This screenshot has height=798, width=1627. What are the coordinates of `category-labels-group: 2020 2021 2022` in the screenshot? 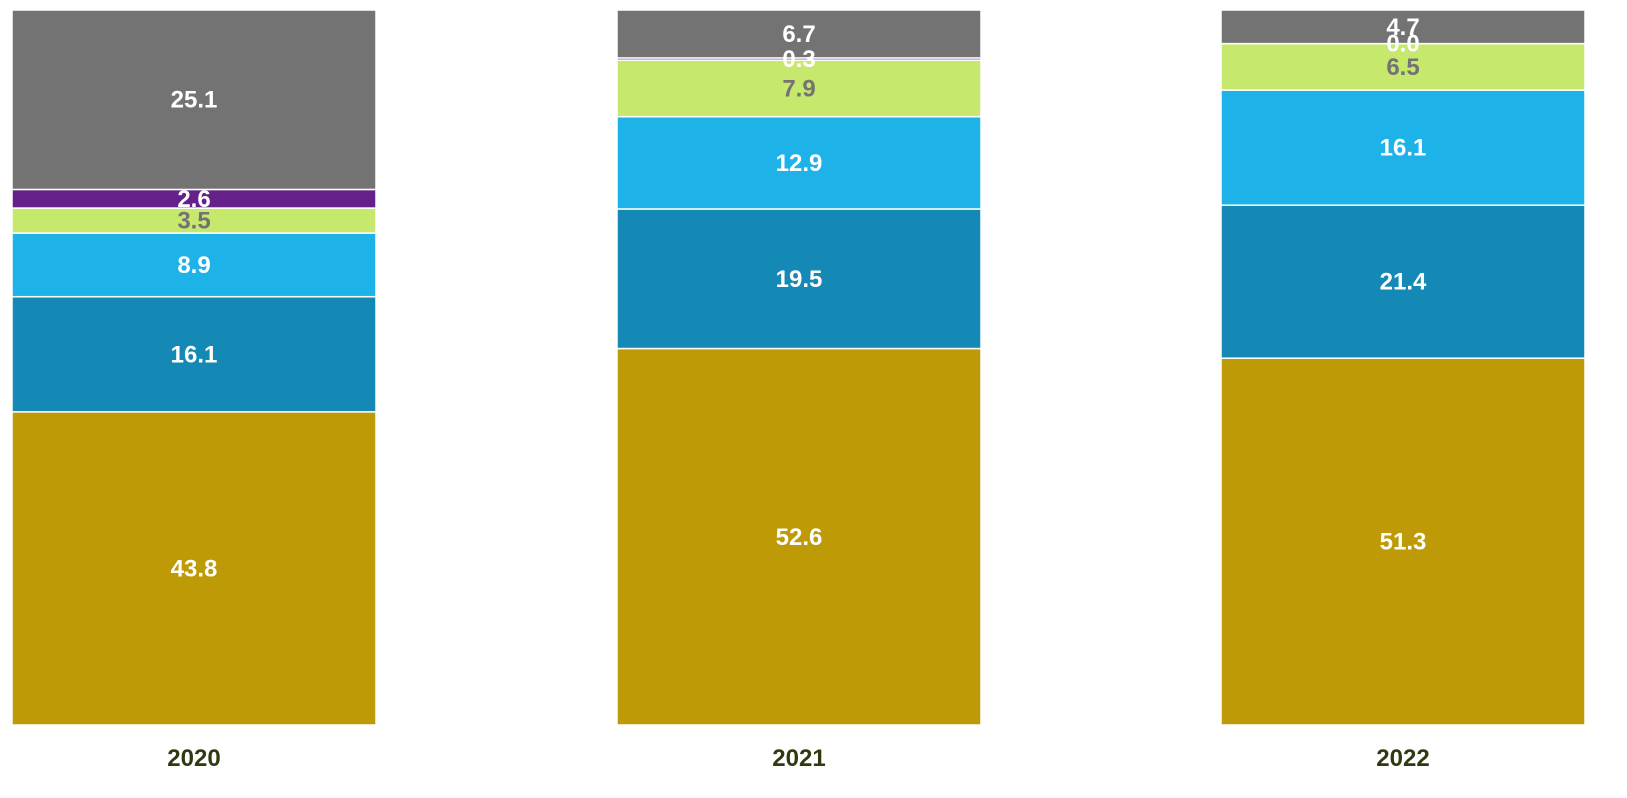 It's located at (798, 758).